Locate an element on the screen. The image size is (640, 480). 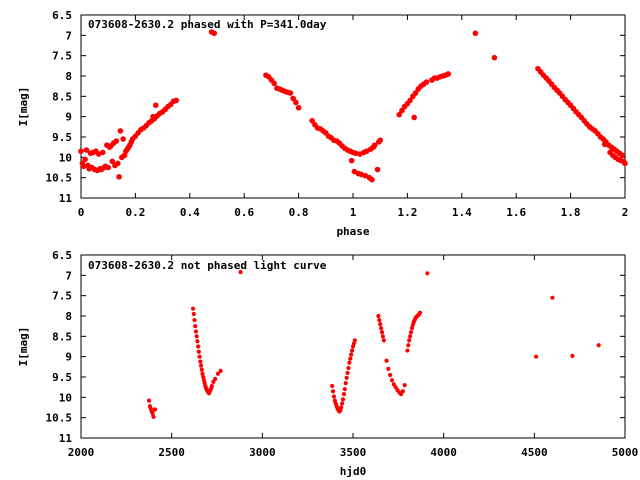
chart-title: 073608-2630.2 not phased light curve is located at coordinates (207, 265).